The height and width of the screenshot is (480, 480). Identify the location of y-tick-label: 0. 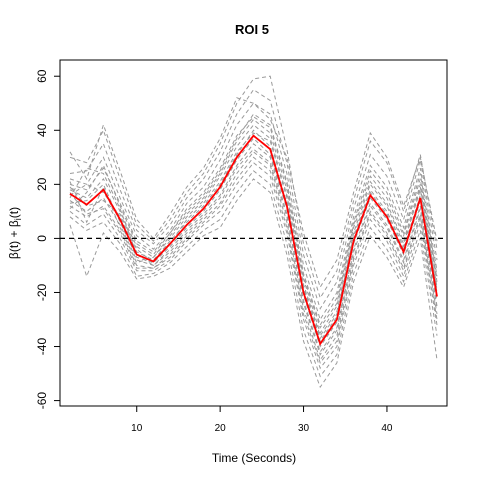
(42, 238).